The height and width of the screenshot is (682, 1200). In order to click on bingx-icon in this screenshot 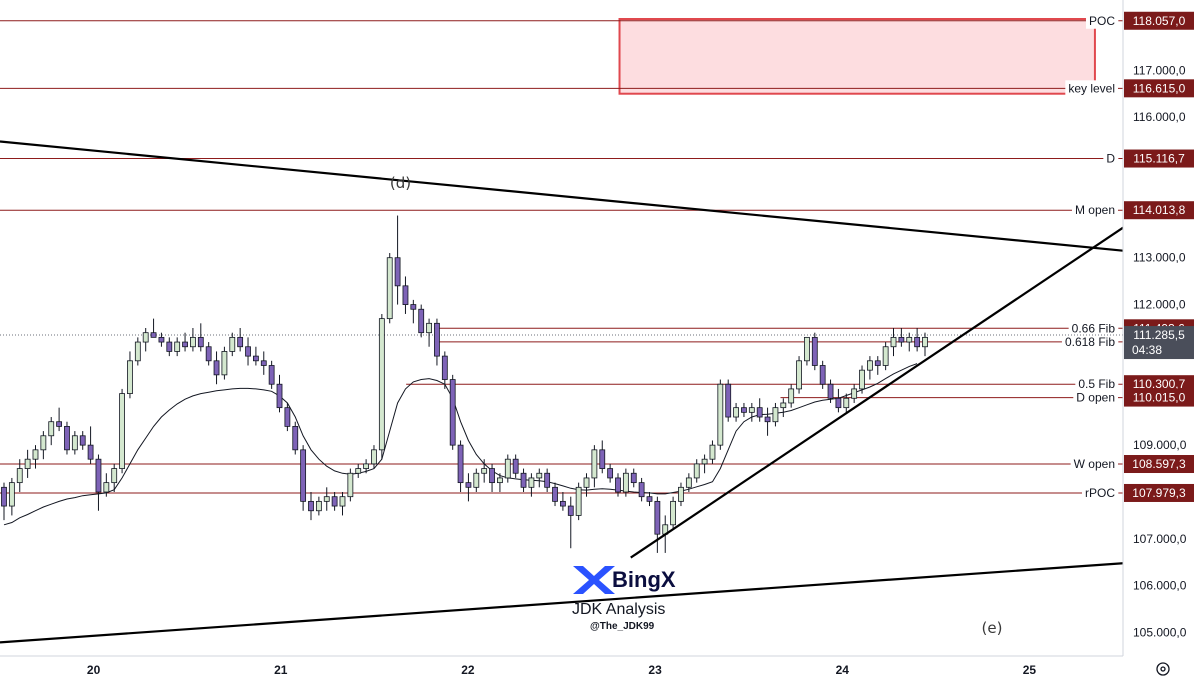, I will do `click(594, 580)`.